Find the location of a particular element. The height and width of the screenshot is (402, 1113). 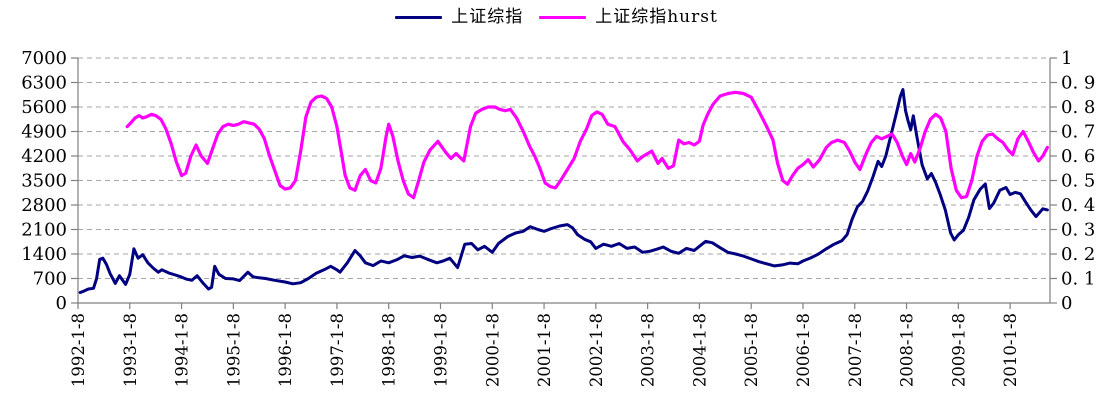

x-axis-label: 2005-1-8 is located at coordinates (751, 350).